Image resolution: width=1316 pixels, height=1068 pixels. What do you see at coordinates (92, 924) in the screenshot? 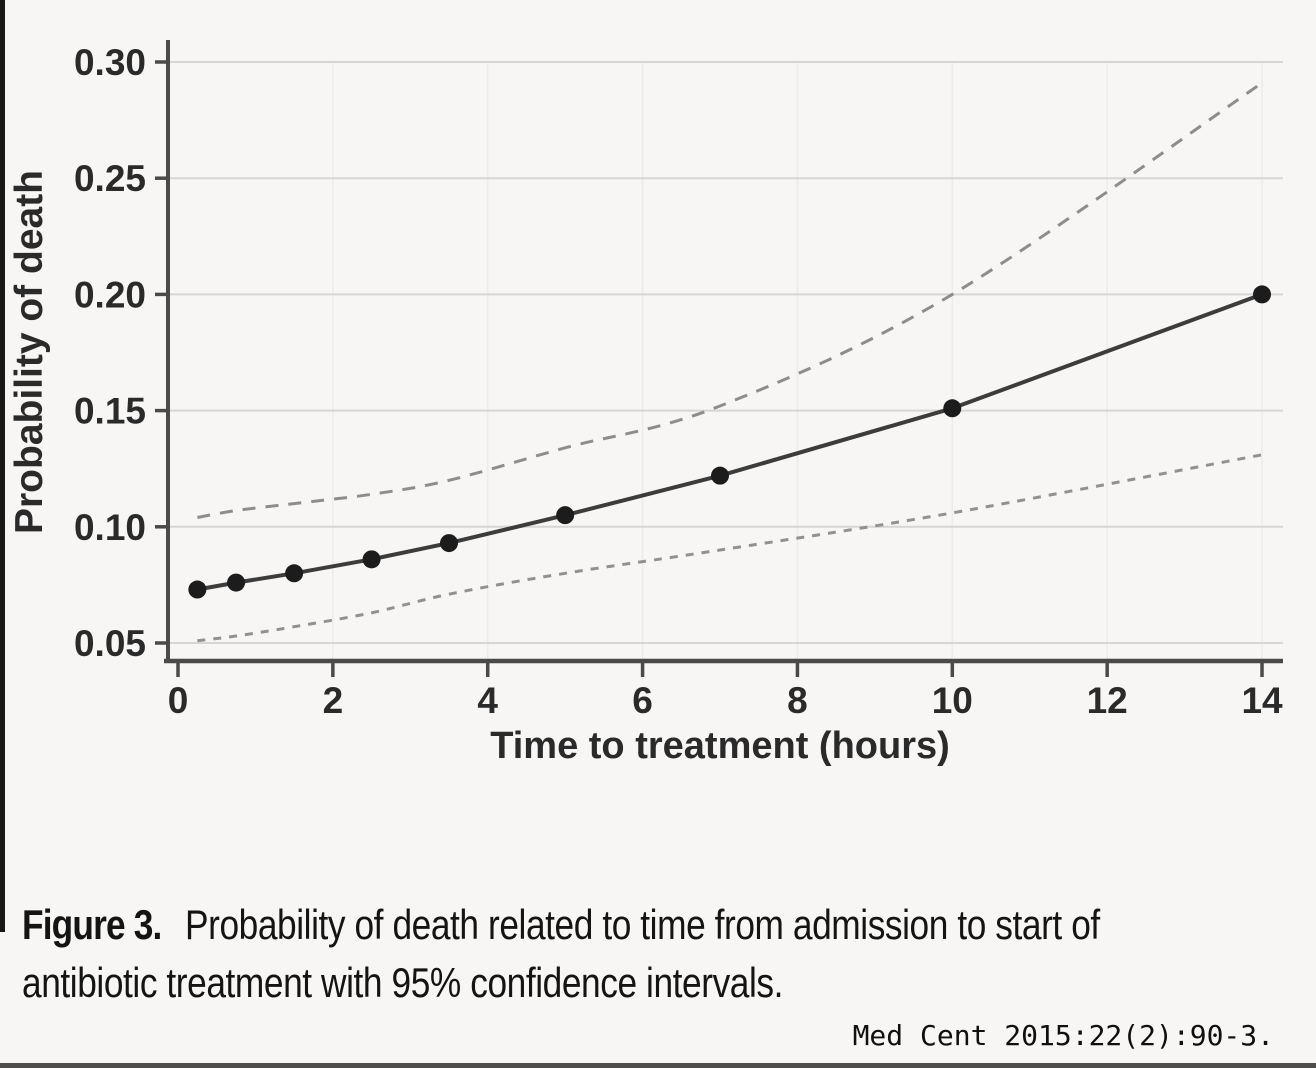
I see `figure-caption-label: Figure 3.` at bounding box center [92, 924].